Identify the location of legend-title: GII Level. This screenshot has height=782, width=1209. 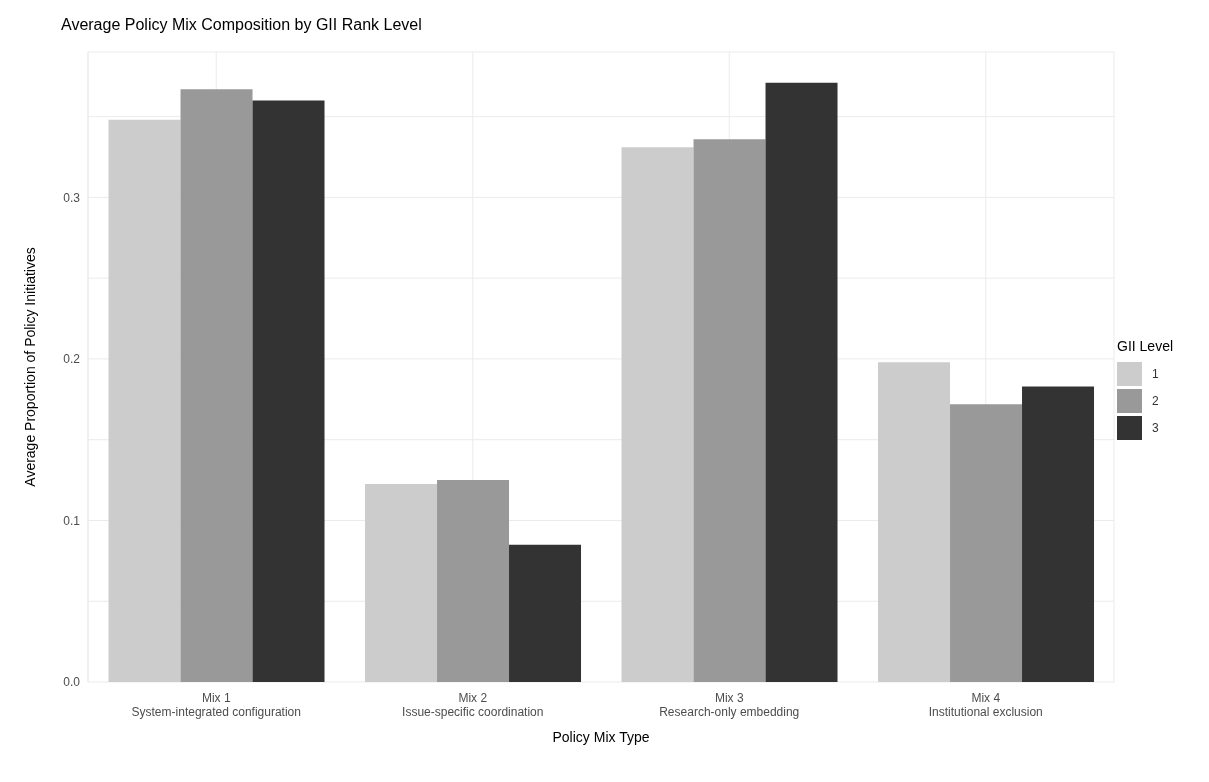
(1145, 346).